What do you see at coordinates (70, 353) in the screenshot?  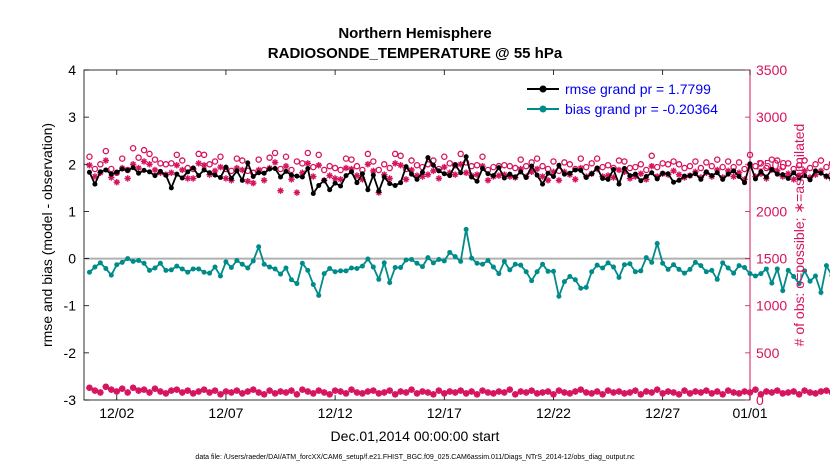 I see `y-tick-label: -2` at bounding box center [70, 353].